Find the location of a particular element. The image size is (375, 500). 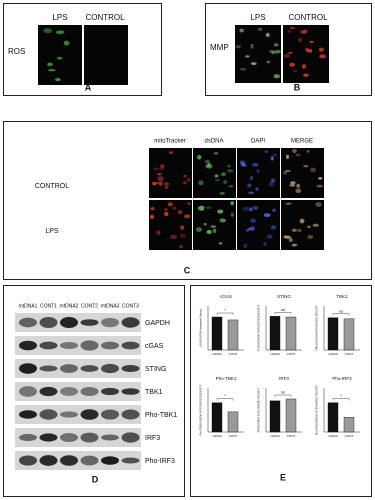

y-axis-label: IRF3/GAPDH INTEGRATED DENSITY is located at coordinates (259, 409).